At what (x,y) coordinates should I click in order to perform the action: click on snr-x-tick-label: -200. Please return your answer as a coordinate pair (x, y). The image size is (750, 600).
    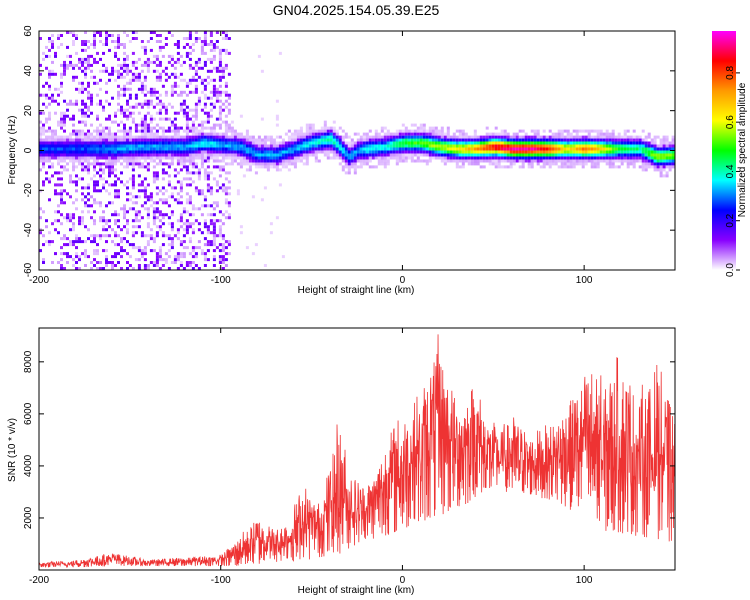
    Looking at the image, I should click on (39, 580).